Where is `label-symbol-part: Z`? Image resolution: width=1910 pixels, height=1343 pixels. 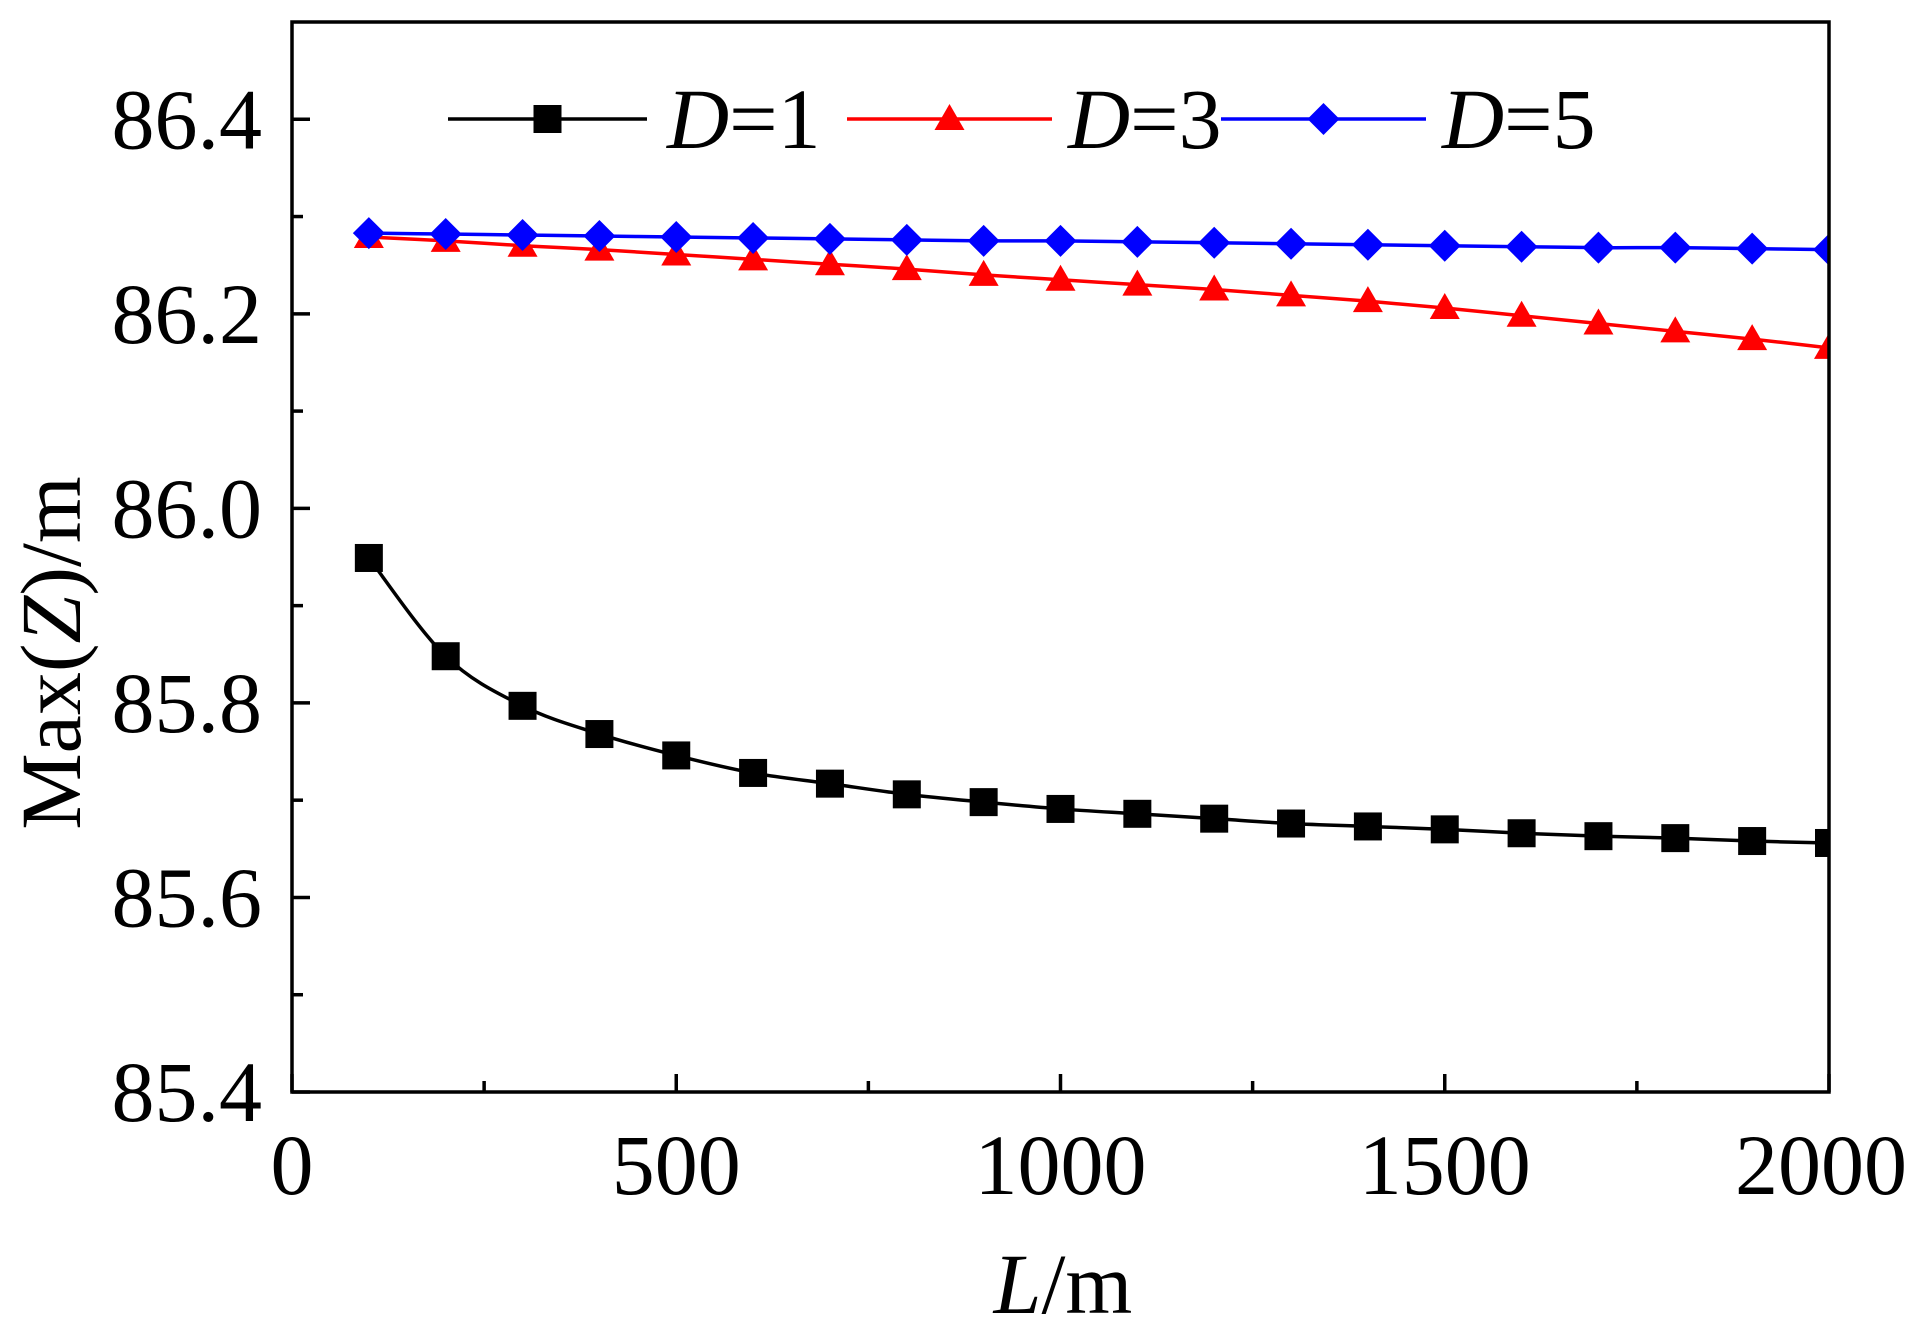 label-symbol-part: Z is located at coordinates (51, 619).